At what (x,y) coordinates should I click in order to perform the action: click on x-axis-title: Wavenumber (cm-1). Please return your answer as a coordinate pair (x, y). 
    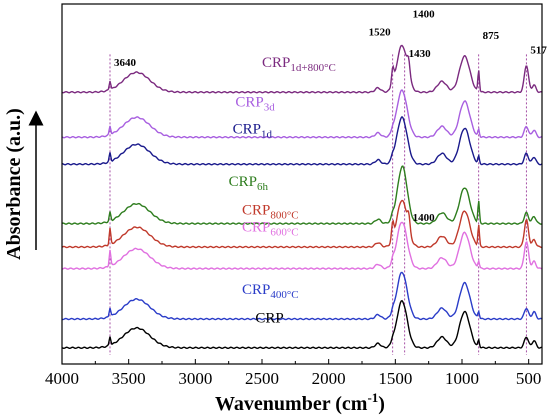
    Looking at the image, I should click on (300, 402).